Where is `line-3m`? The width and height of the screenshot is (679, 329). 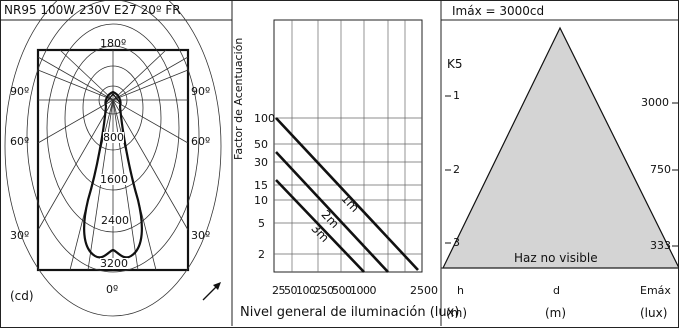 line-3m is located at coordinates (320, 226).